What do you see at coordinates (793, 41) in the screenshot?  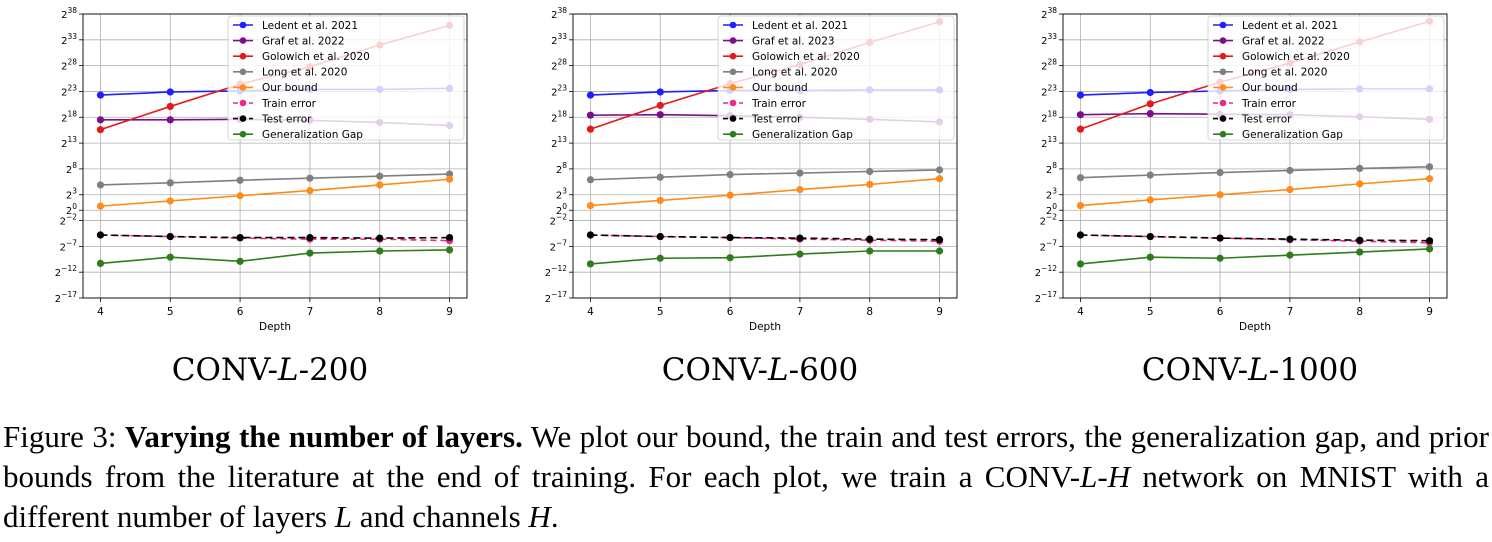 I see `legend-label: Graf et al. 2023` at bounding box center [793, 41].